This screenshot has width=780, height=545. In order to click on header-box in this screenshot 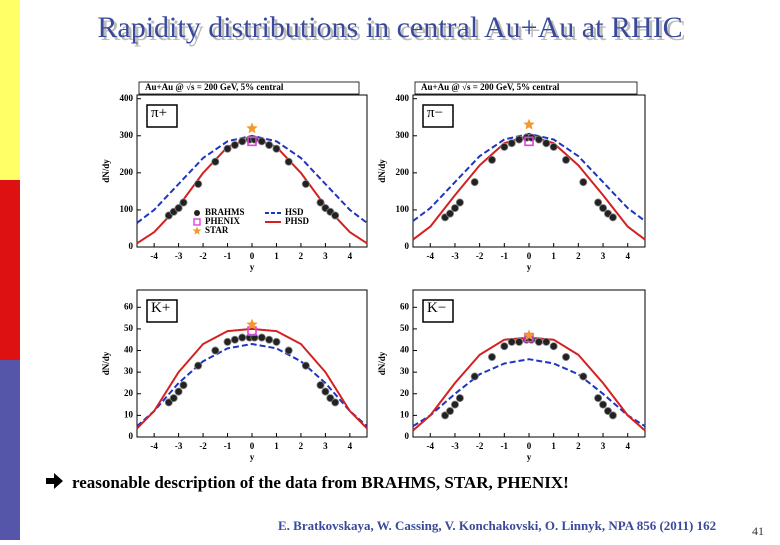, I will do `click(526, 88)`.